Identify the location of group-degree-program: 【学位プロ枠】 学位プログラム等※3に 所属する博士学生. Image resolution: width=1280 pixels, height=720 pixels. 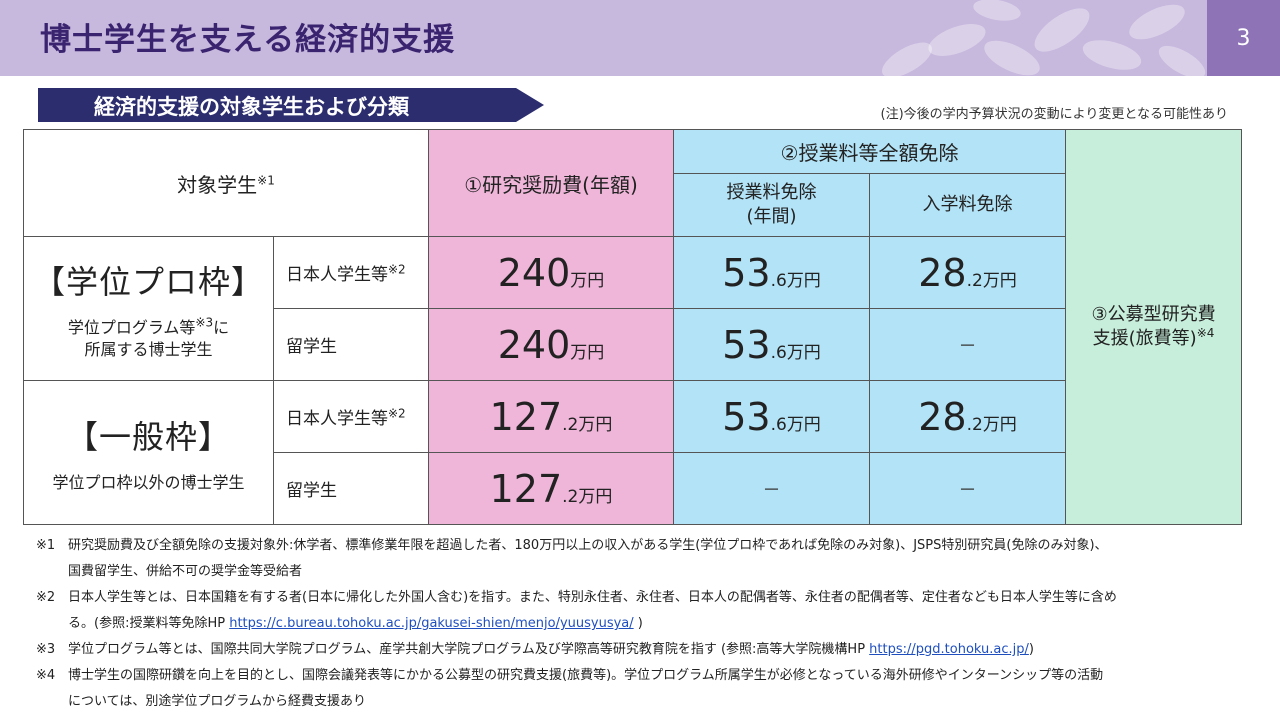
(148, 308).